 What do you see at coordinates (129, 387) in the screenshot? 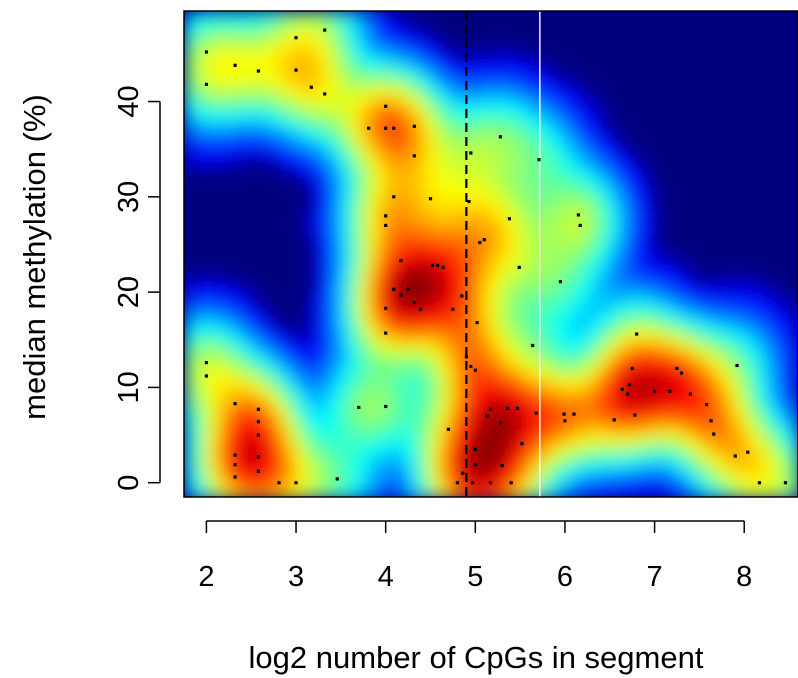
I see `y-tick-label: 10` at bounding box center [129, 387].